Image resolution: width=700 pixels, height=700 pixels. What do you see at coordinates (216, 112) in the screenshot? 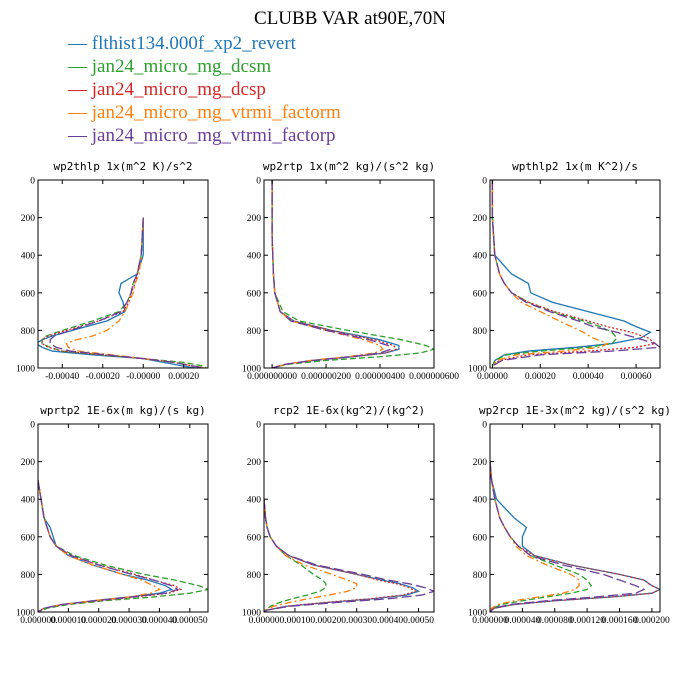
I see `legend-label: jan24_micro_mg_vtrmi_factorm` at bounding box center [216, 112].